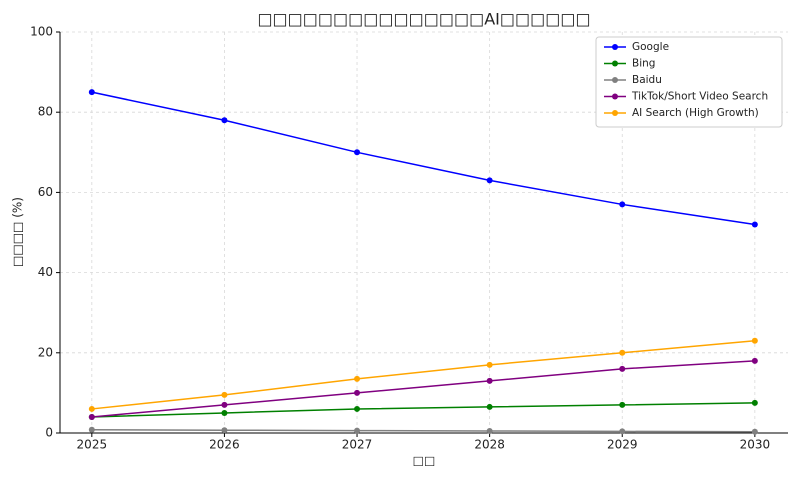 Image resolution: width=800 pixels, height=480 pixels. I want to click on y-tick-label: 80, so click(45, 112).